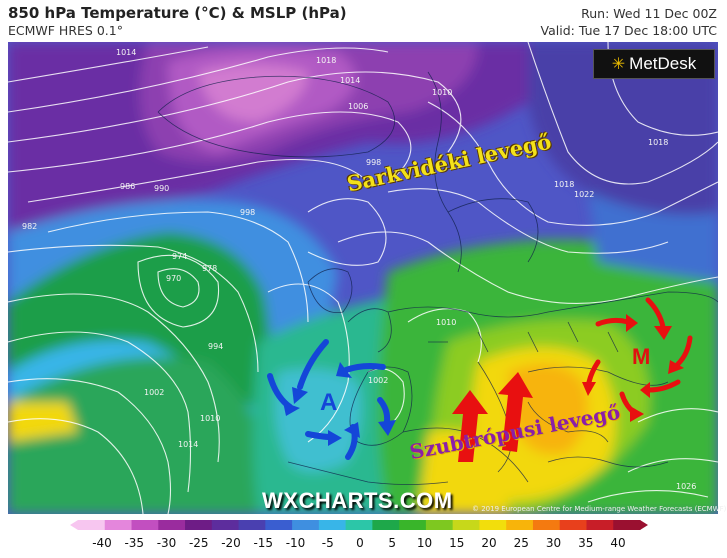 The width and height of the screenshot is (727, 558). Describe the element at coordinates (357, 500) in the screenshot. I see `wxcharts-watermark: WXCHARTS.COM` at that location.